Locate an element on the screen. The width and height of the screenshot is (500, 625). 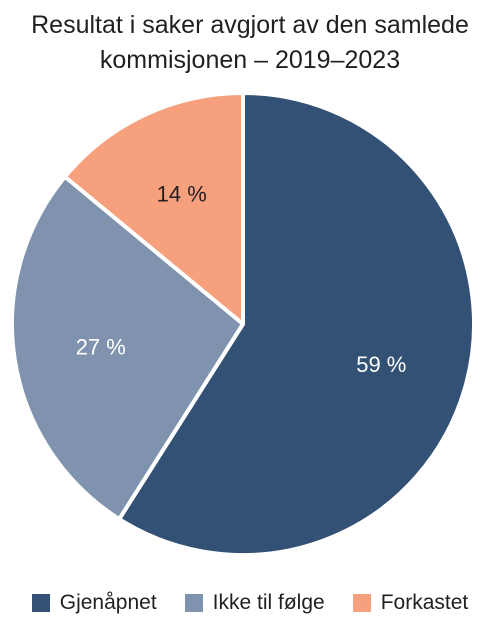
legend-label-ikke-til-folge: Ikke til følge is located at coordinates (268, 602).